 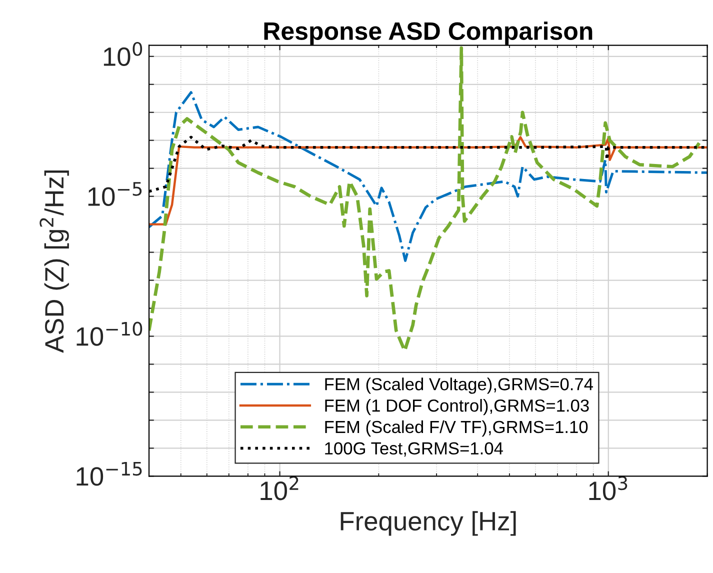 What do you see at coordinates (608, 488) in the screenshot?
I see `x-tick-label: 10$^{3}$` at bounding box center [608, 488].